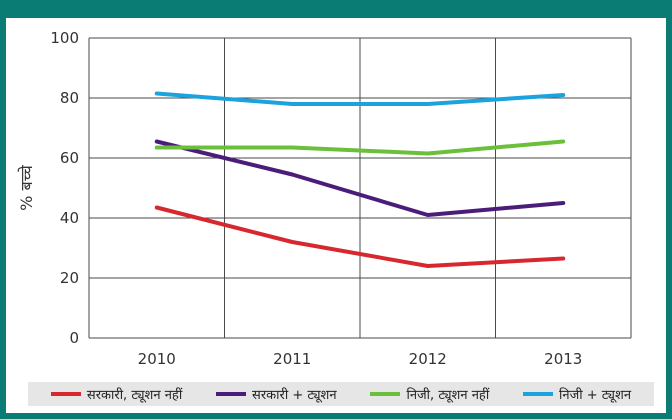 This screenshot has height=419, width=672. I want to click on y-tick-label: 20, so click(69, 278).